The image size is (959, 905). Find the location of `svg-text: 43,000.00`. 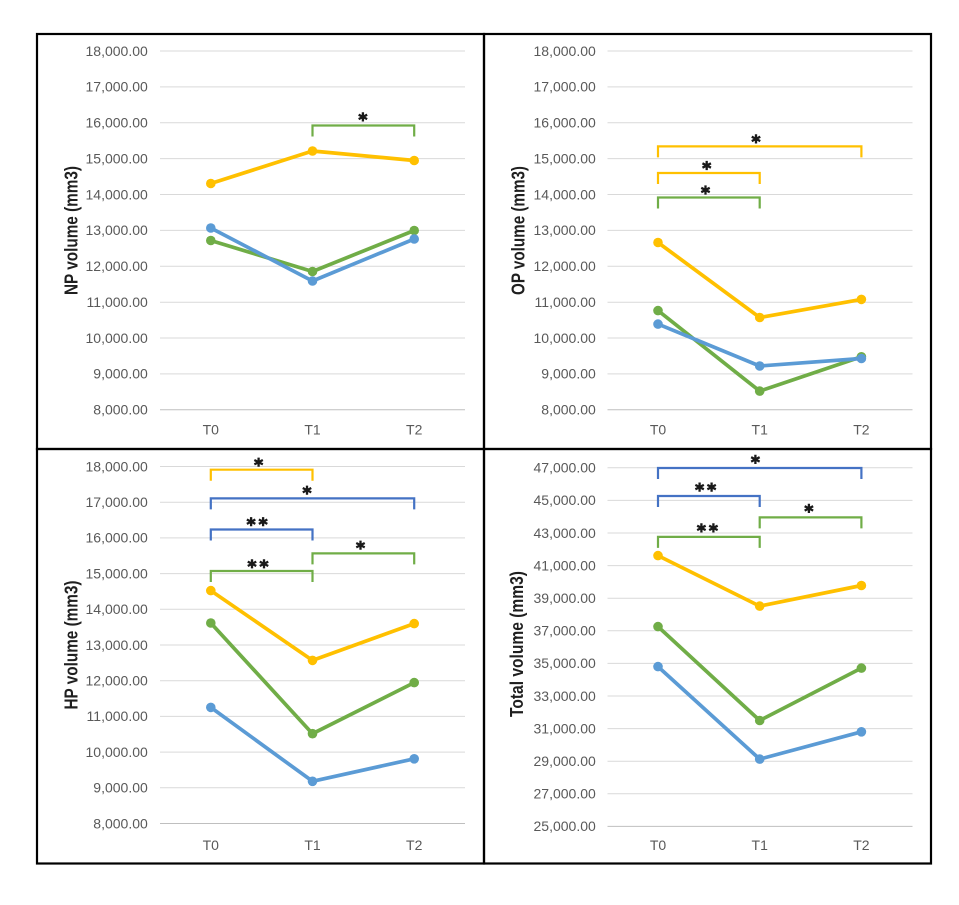

svg-text: 43,000.00 is located at coordinates (565, 533).